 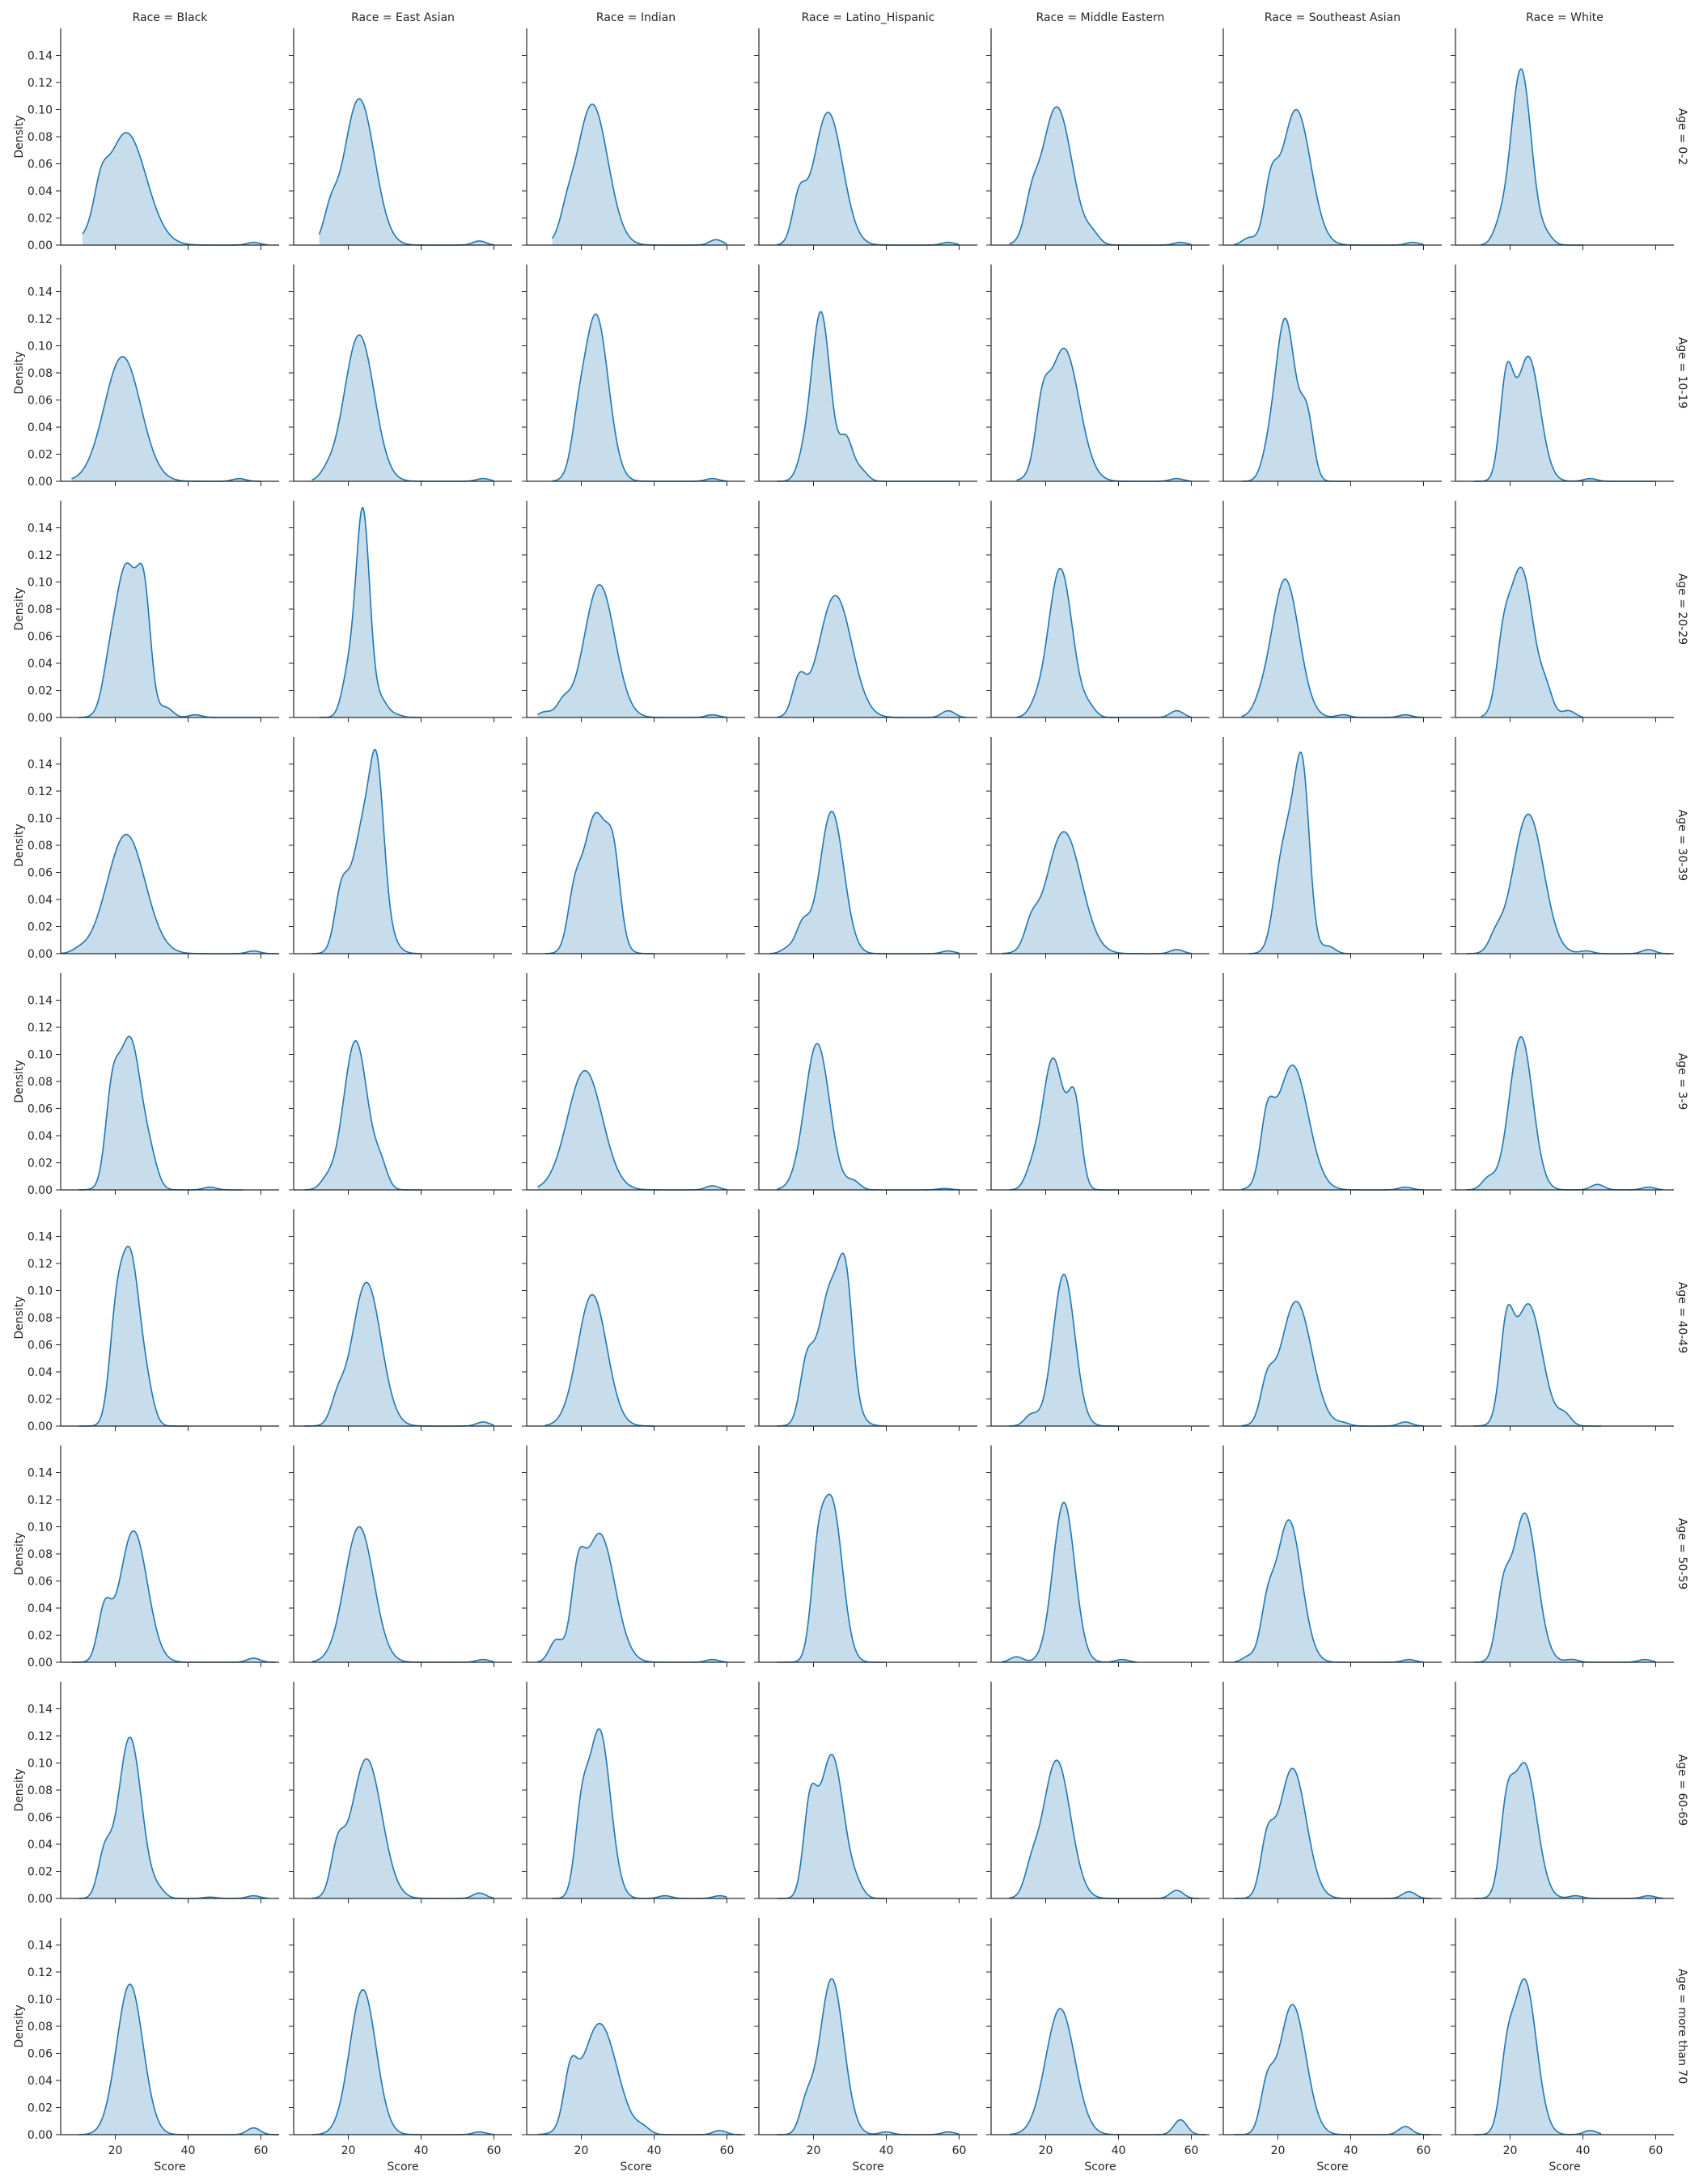 I want to click on facet-panel-r1-c6, so click(x=1562, y=375).